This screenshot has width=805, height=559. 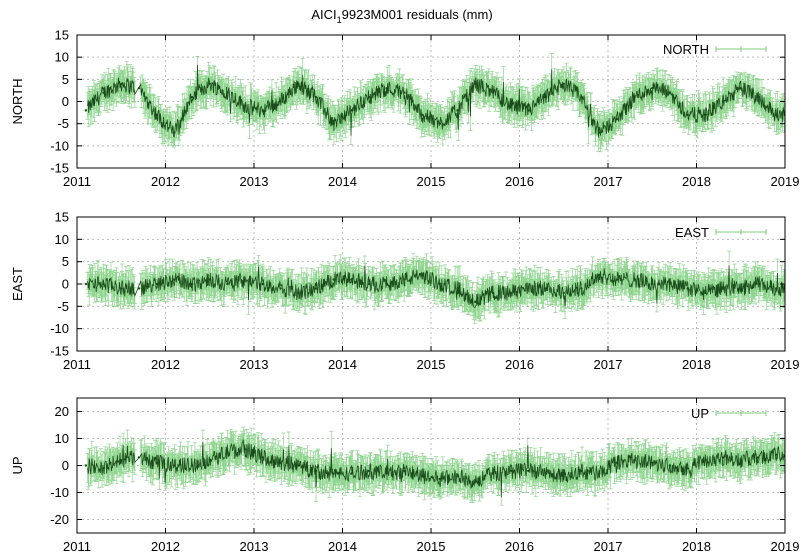 What do you see at coordinates (59, 168) in the screenshot?
I see `y-tick-label: -15` at bounding box center [59, 168].